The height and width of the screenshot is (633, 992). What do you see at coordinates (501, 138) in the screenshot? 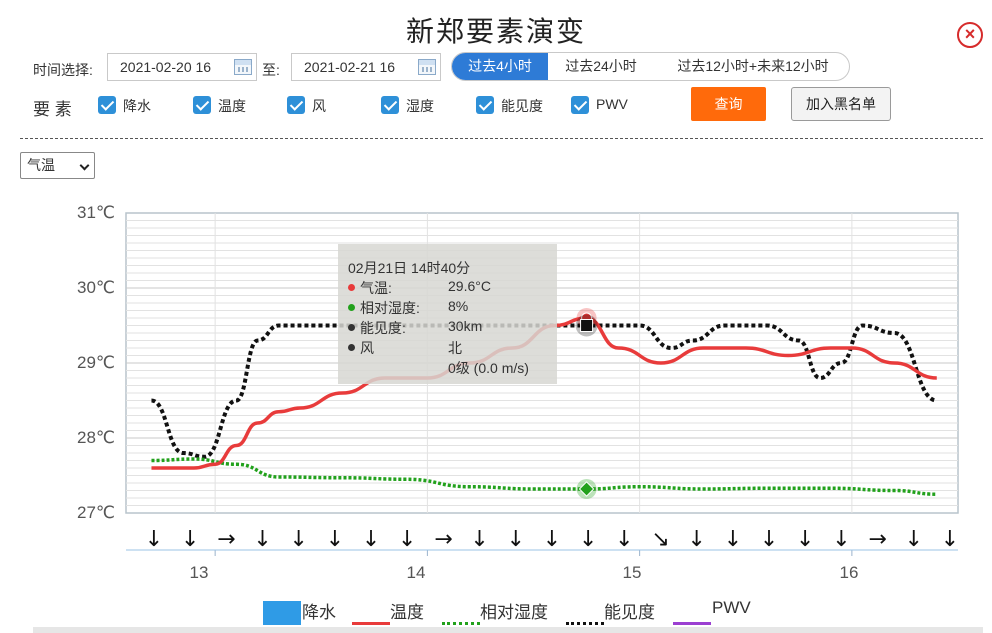
I see `divider` at bounding box center [501, 138].